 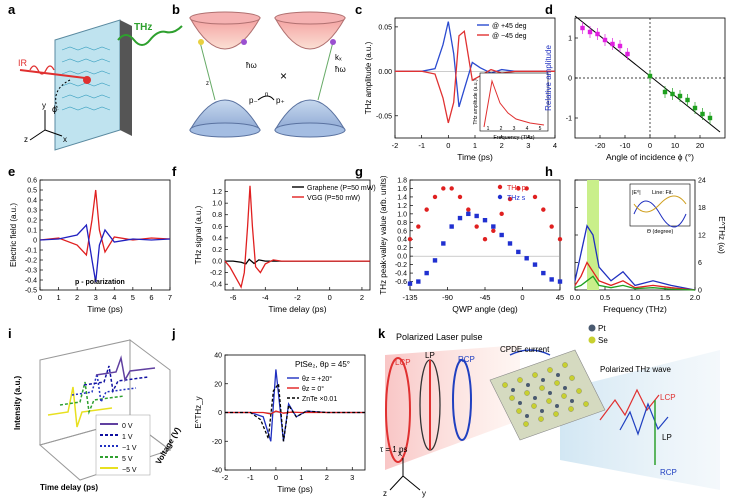 I want to click on momentum-arc, so click(x=266, y=98).